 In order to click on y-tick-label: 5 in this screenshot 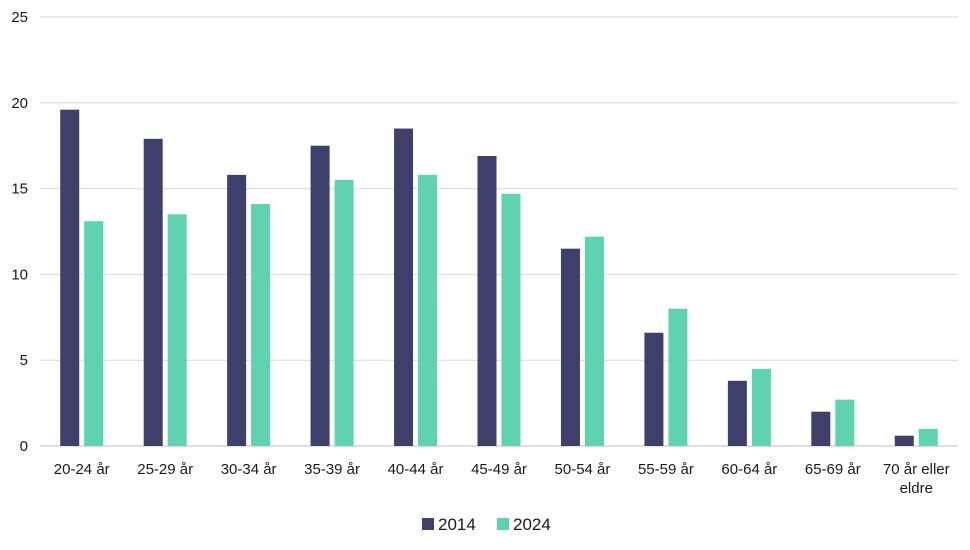, I will do `click(24, 360)`.